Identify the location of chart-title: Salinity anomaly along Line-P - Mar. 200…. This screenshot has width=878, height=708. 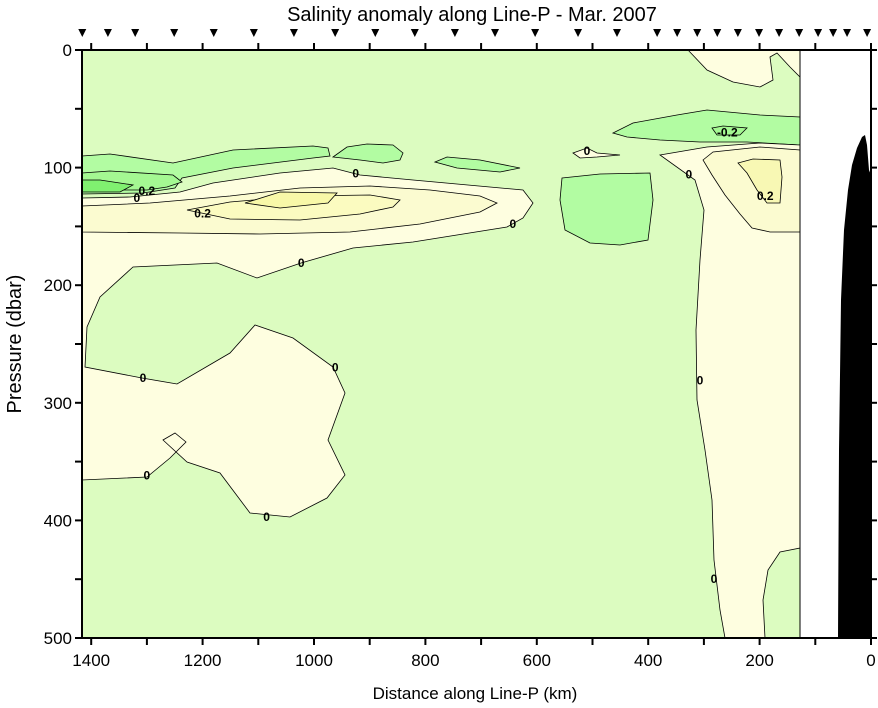
(472, 15).